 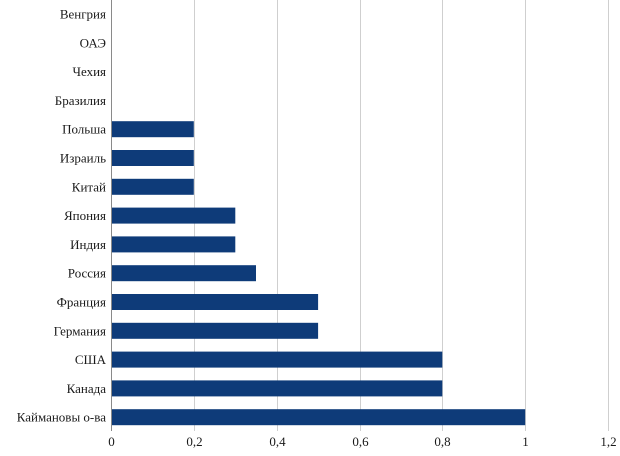 What do you see at coordinates (87, 273) in the screenshot?
I see `category-label: Россия` at bounding box center [87, 273].